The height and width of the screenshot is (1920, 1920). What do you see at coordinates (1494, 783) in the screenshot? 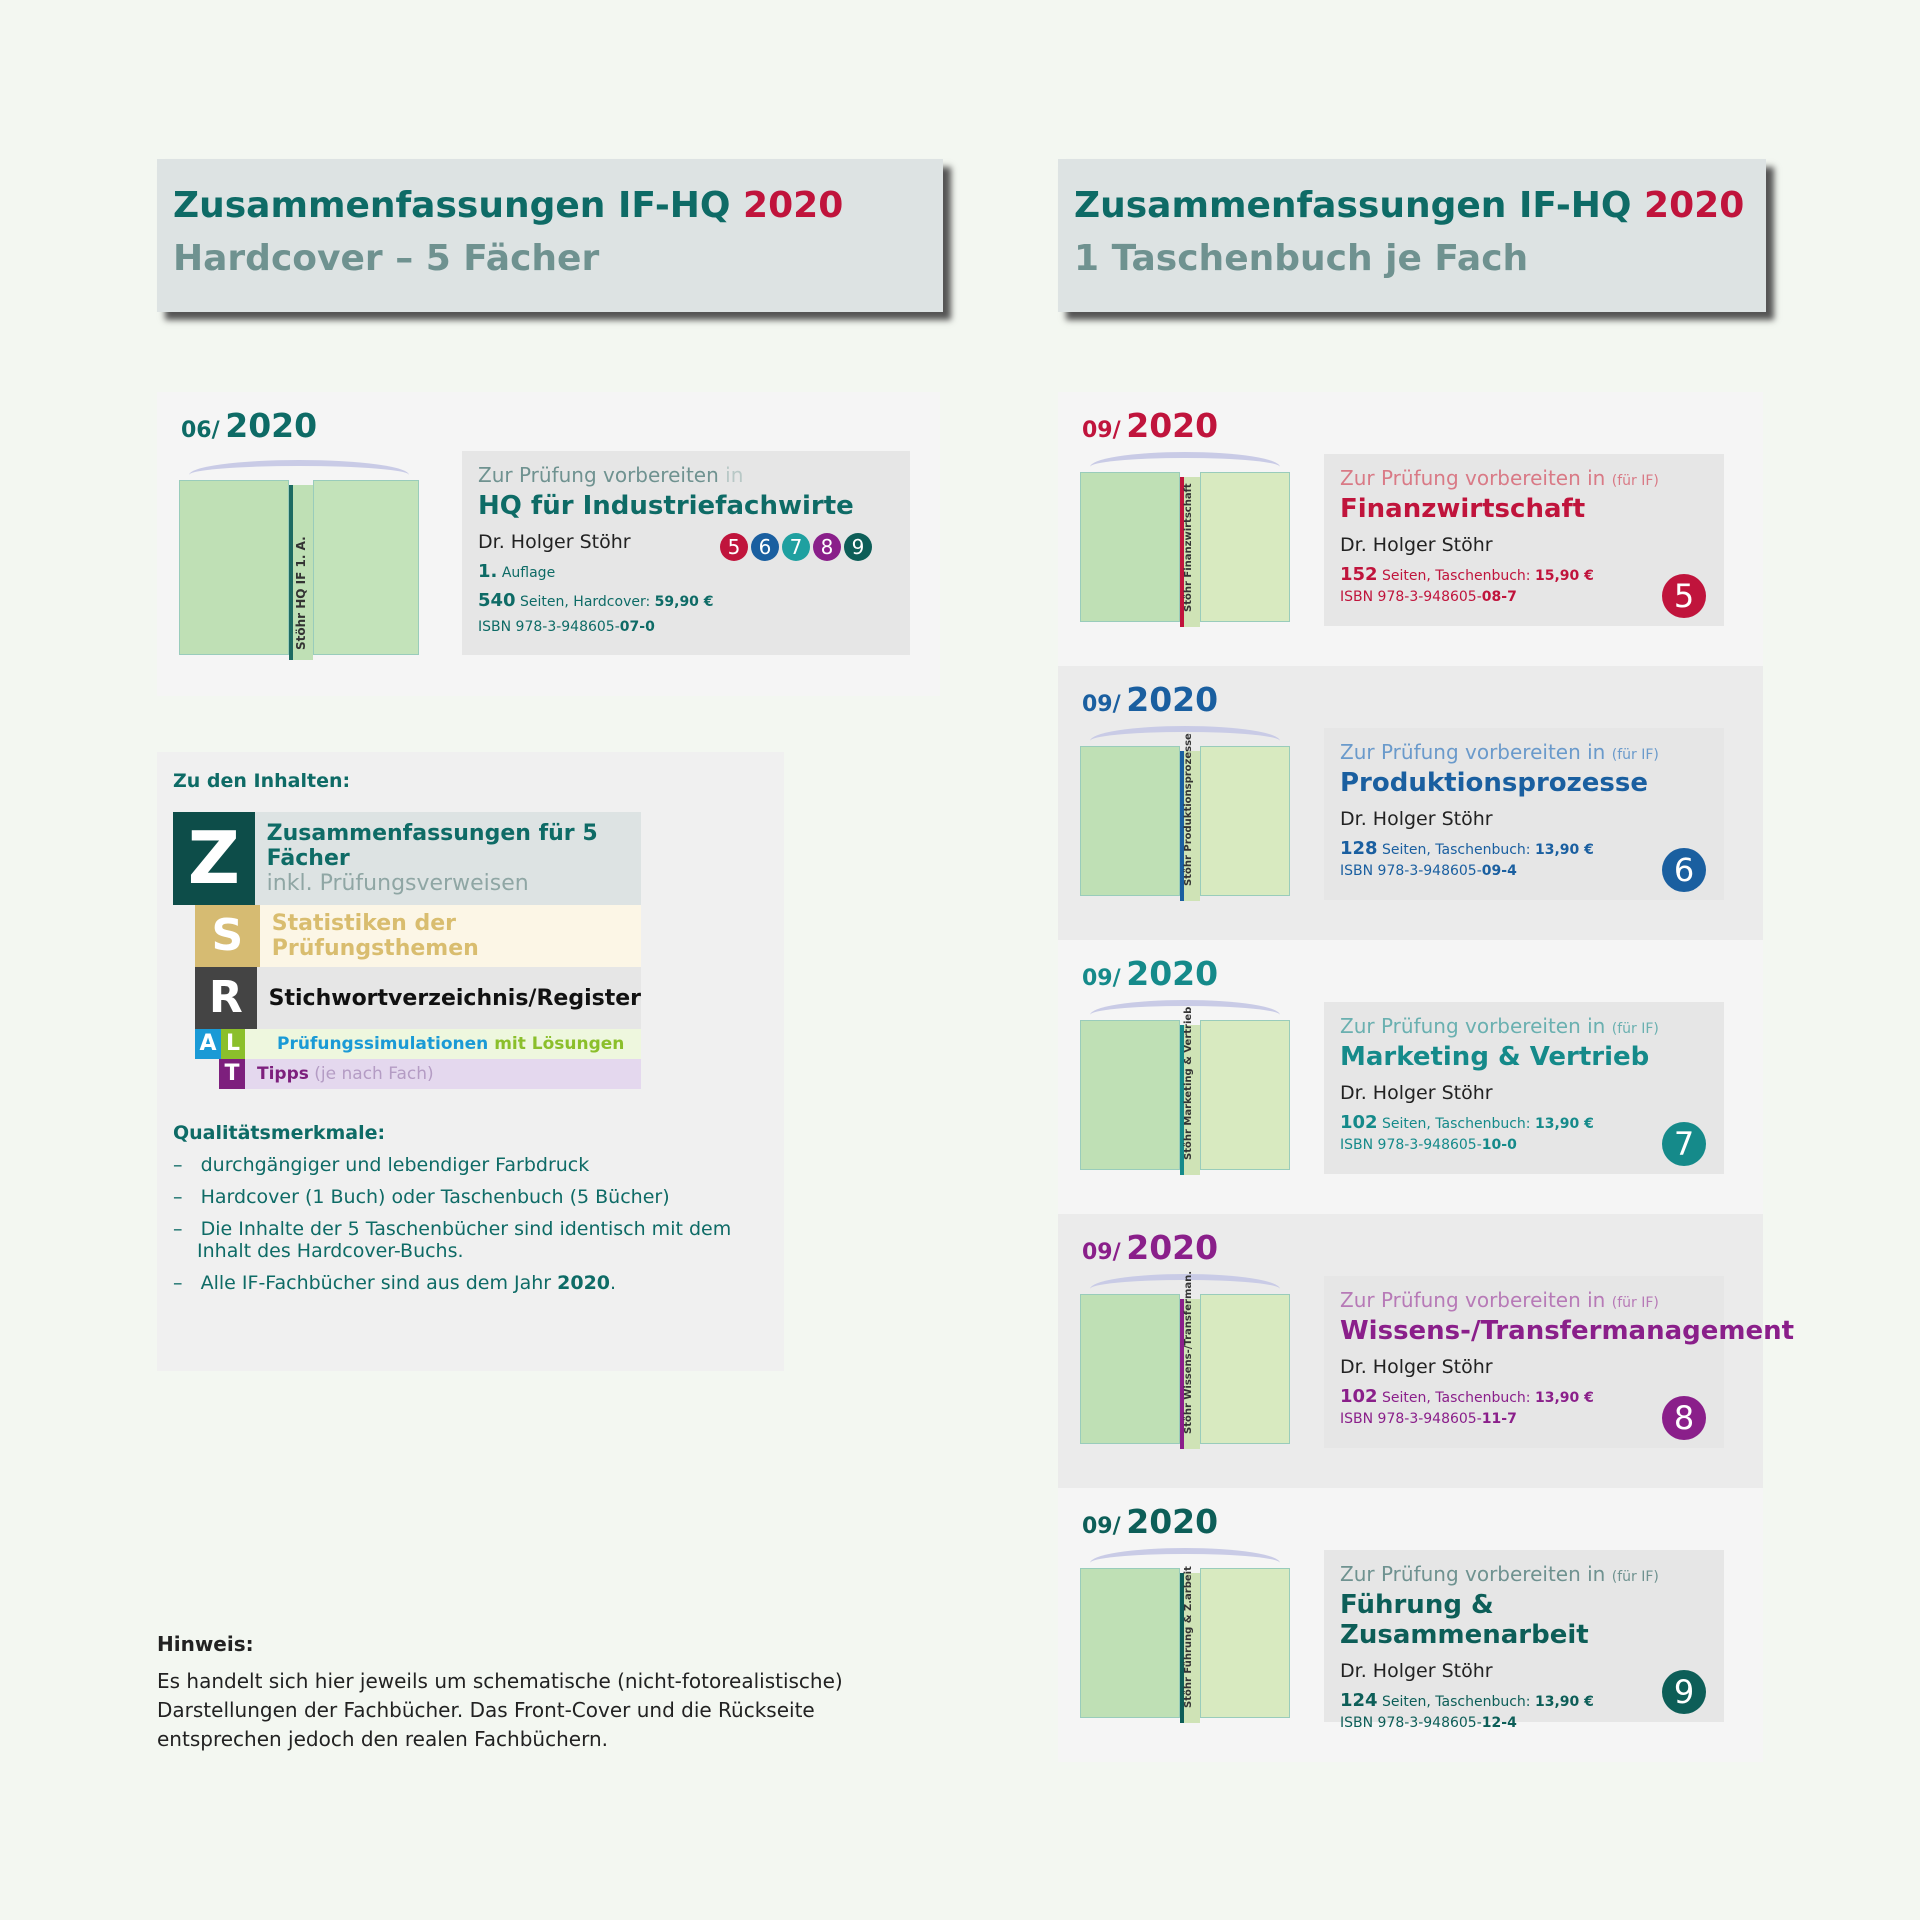
I see `book-title: Produktionsprozesse` at bounding box center [1494, 783].